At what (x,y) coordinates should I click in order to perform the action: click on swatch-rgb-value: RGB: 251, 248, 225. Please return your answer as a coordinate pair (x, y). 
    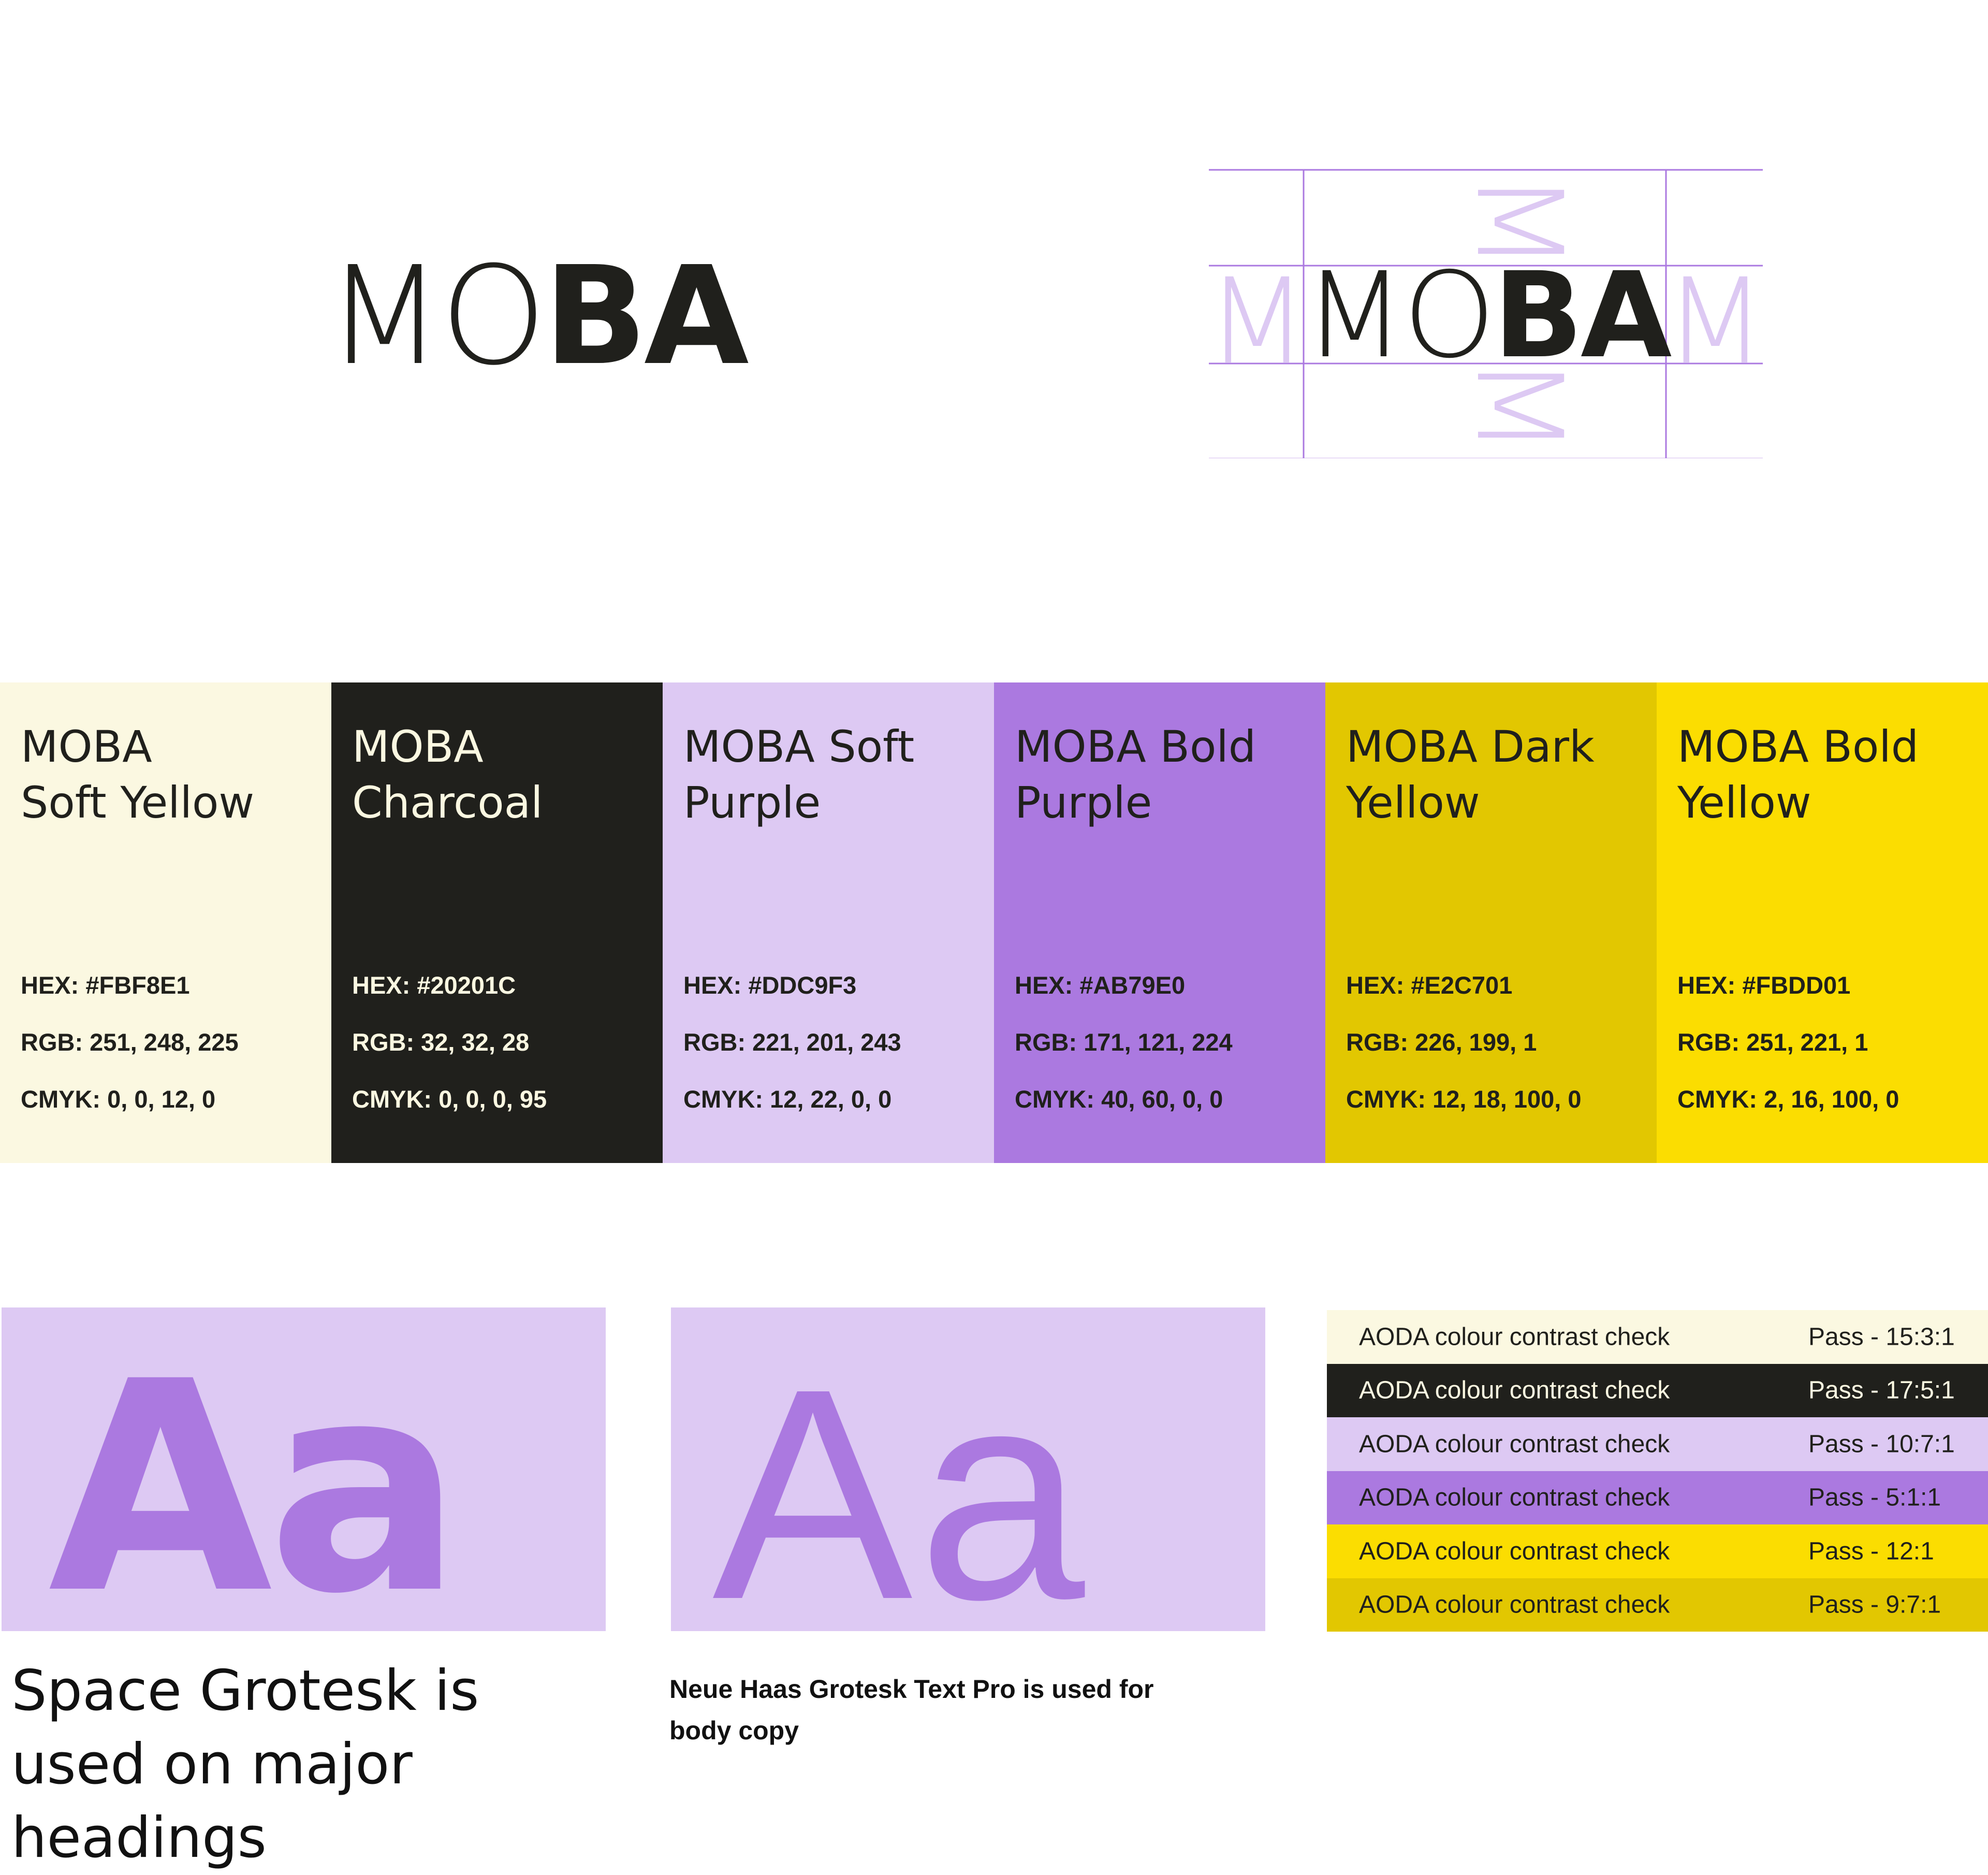
    Looking at the image, I should click on (130, 1042).